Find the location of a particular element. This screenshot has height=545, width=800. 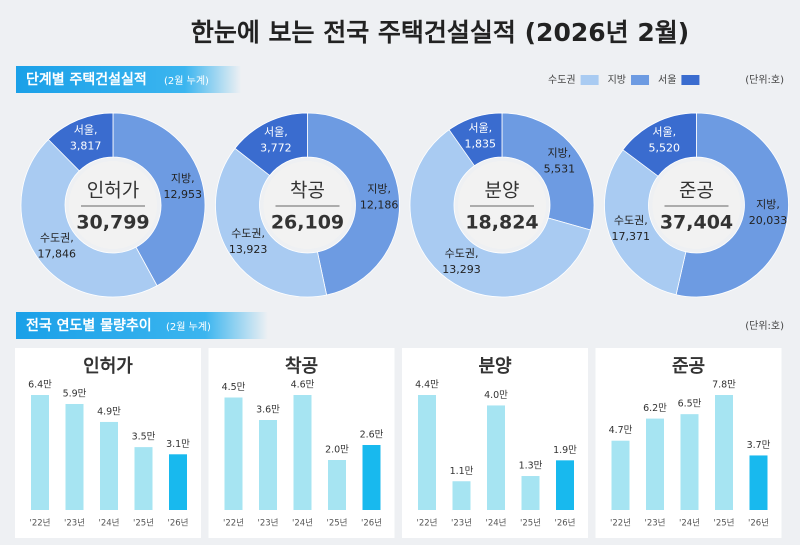

value-label: 7.8만 is located at coordinates (724, 385).